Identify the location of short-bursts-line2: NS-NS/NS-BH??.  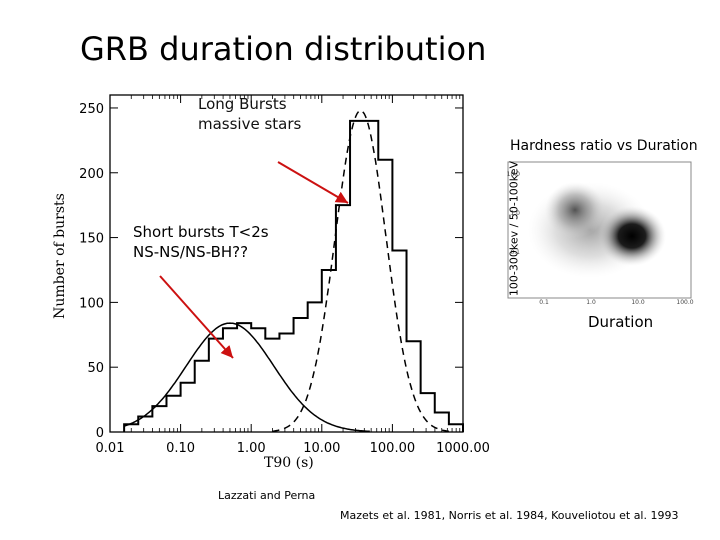
(191, 252).